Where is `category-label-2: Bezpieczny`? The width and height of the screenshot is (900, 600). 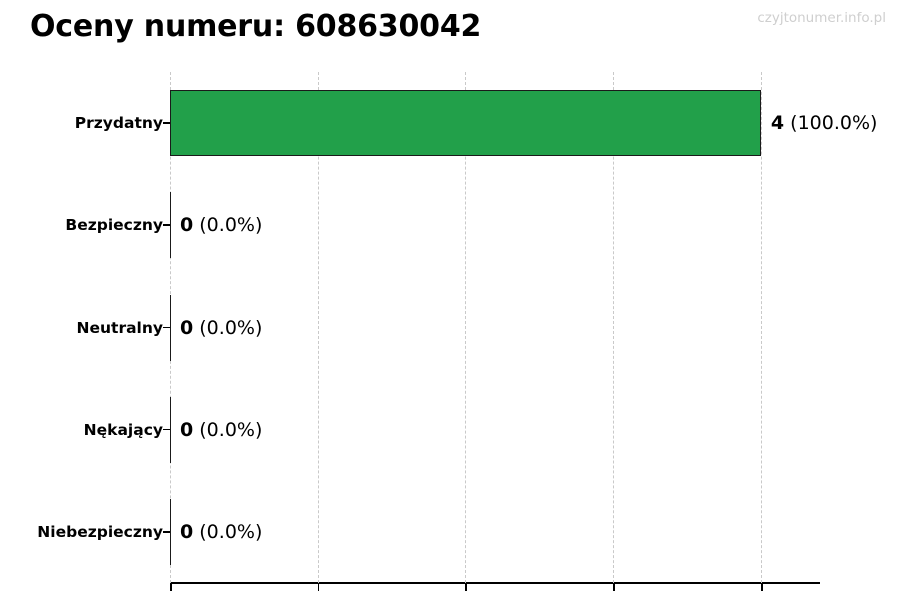
category-label-2: Bezpieczny is located at coordinates (114, 225).